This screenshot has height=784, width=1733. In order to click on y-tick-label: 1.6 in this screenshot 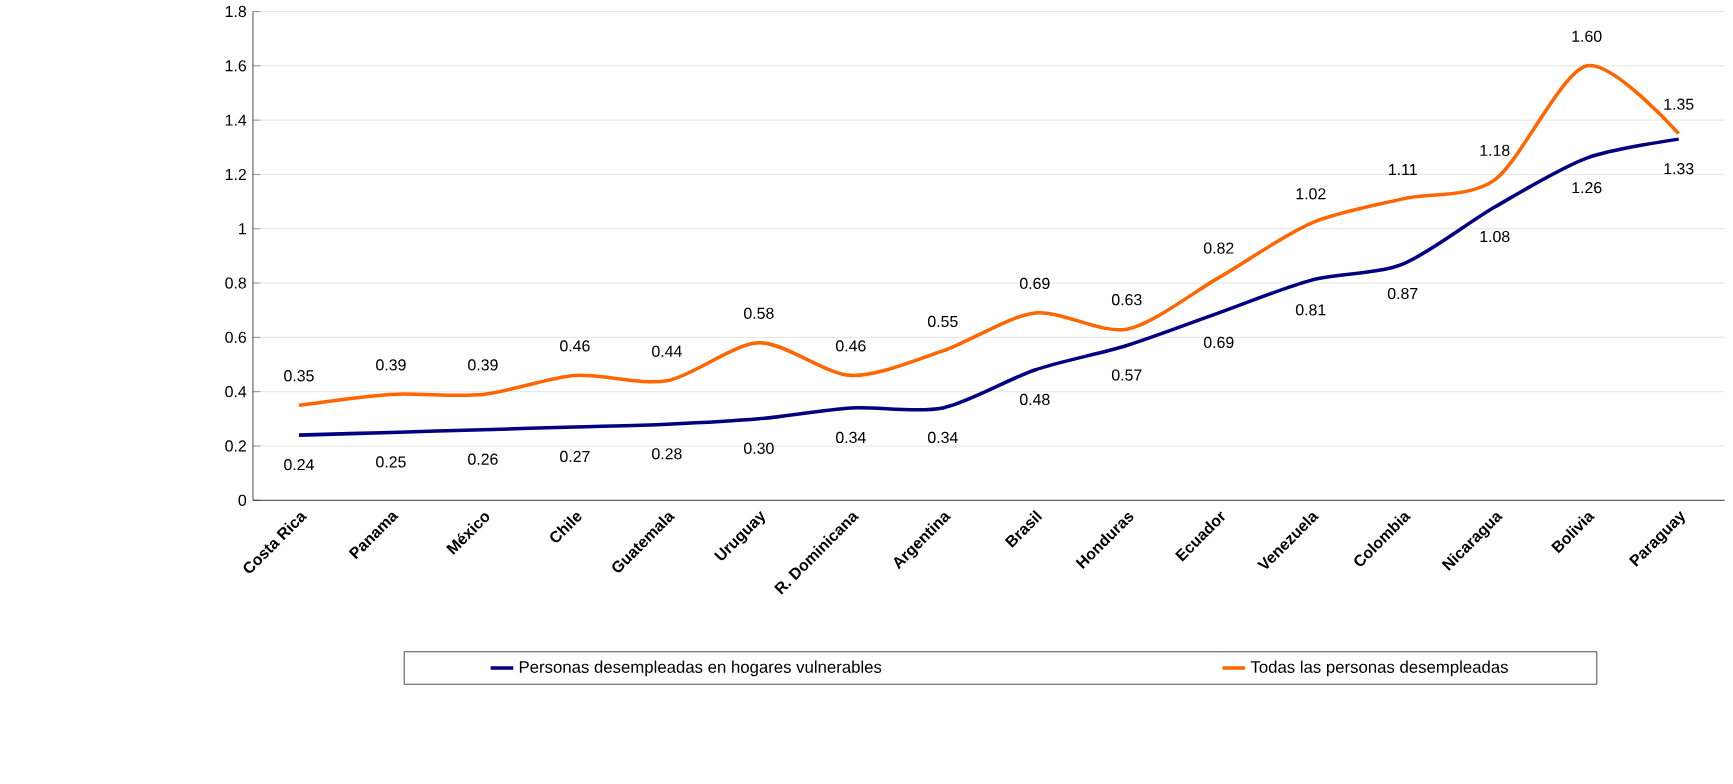, I will do `click(236, 66)`.